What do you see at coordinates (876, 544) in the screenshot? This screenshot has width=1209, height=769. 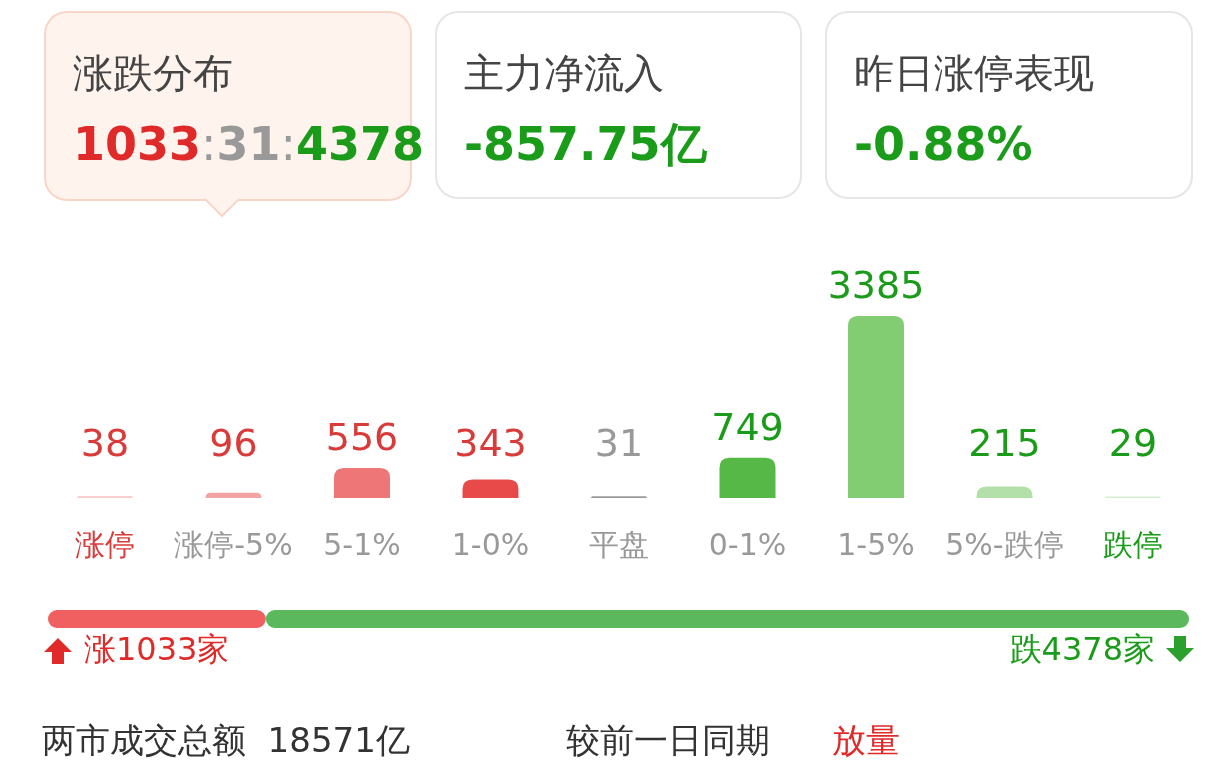 I see `x-tick-label: 1-5%` at bounding box center [876, 544].